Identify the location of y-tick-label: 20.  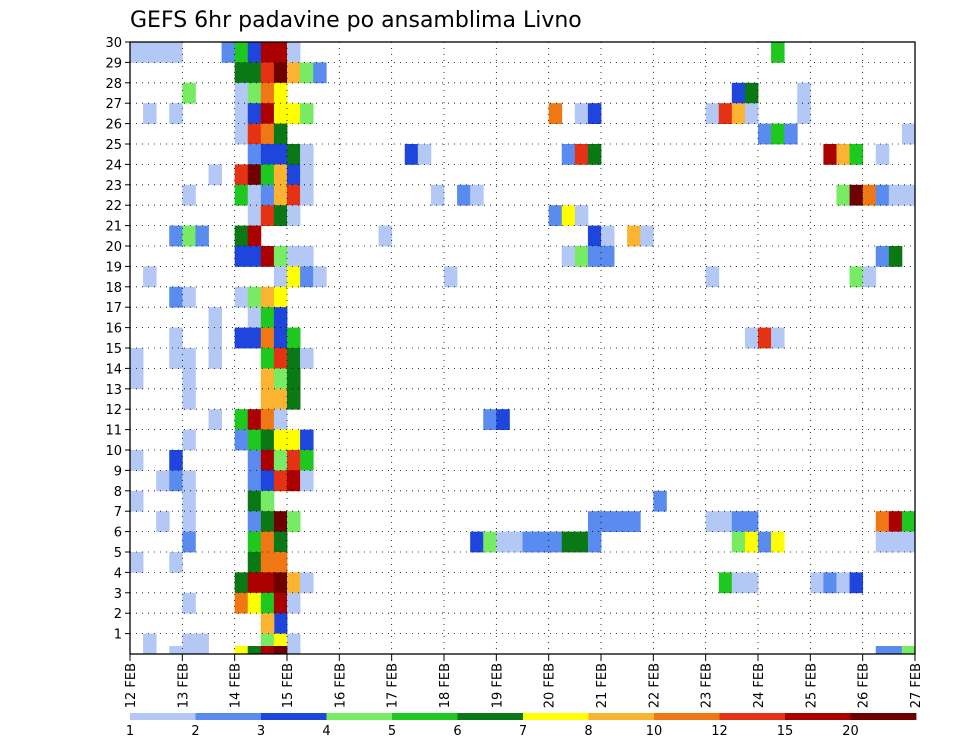
(113, 247).